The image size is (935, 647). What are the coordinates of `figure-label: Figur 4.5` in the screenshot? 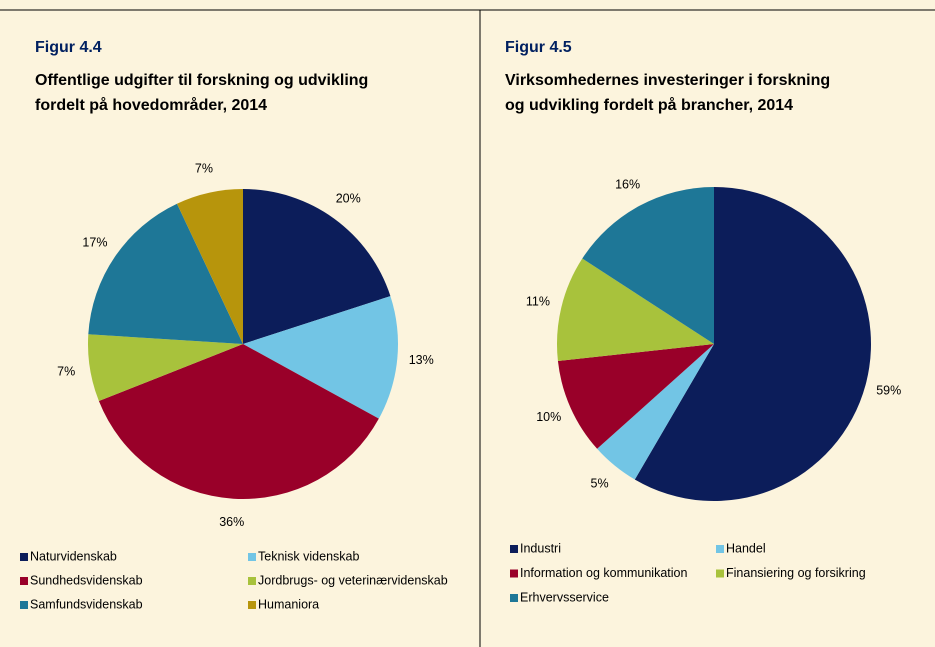 It's located at (538, 47).